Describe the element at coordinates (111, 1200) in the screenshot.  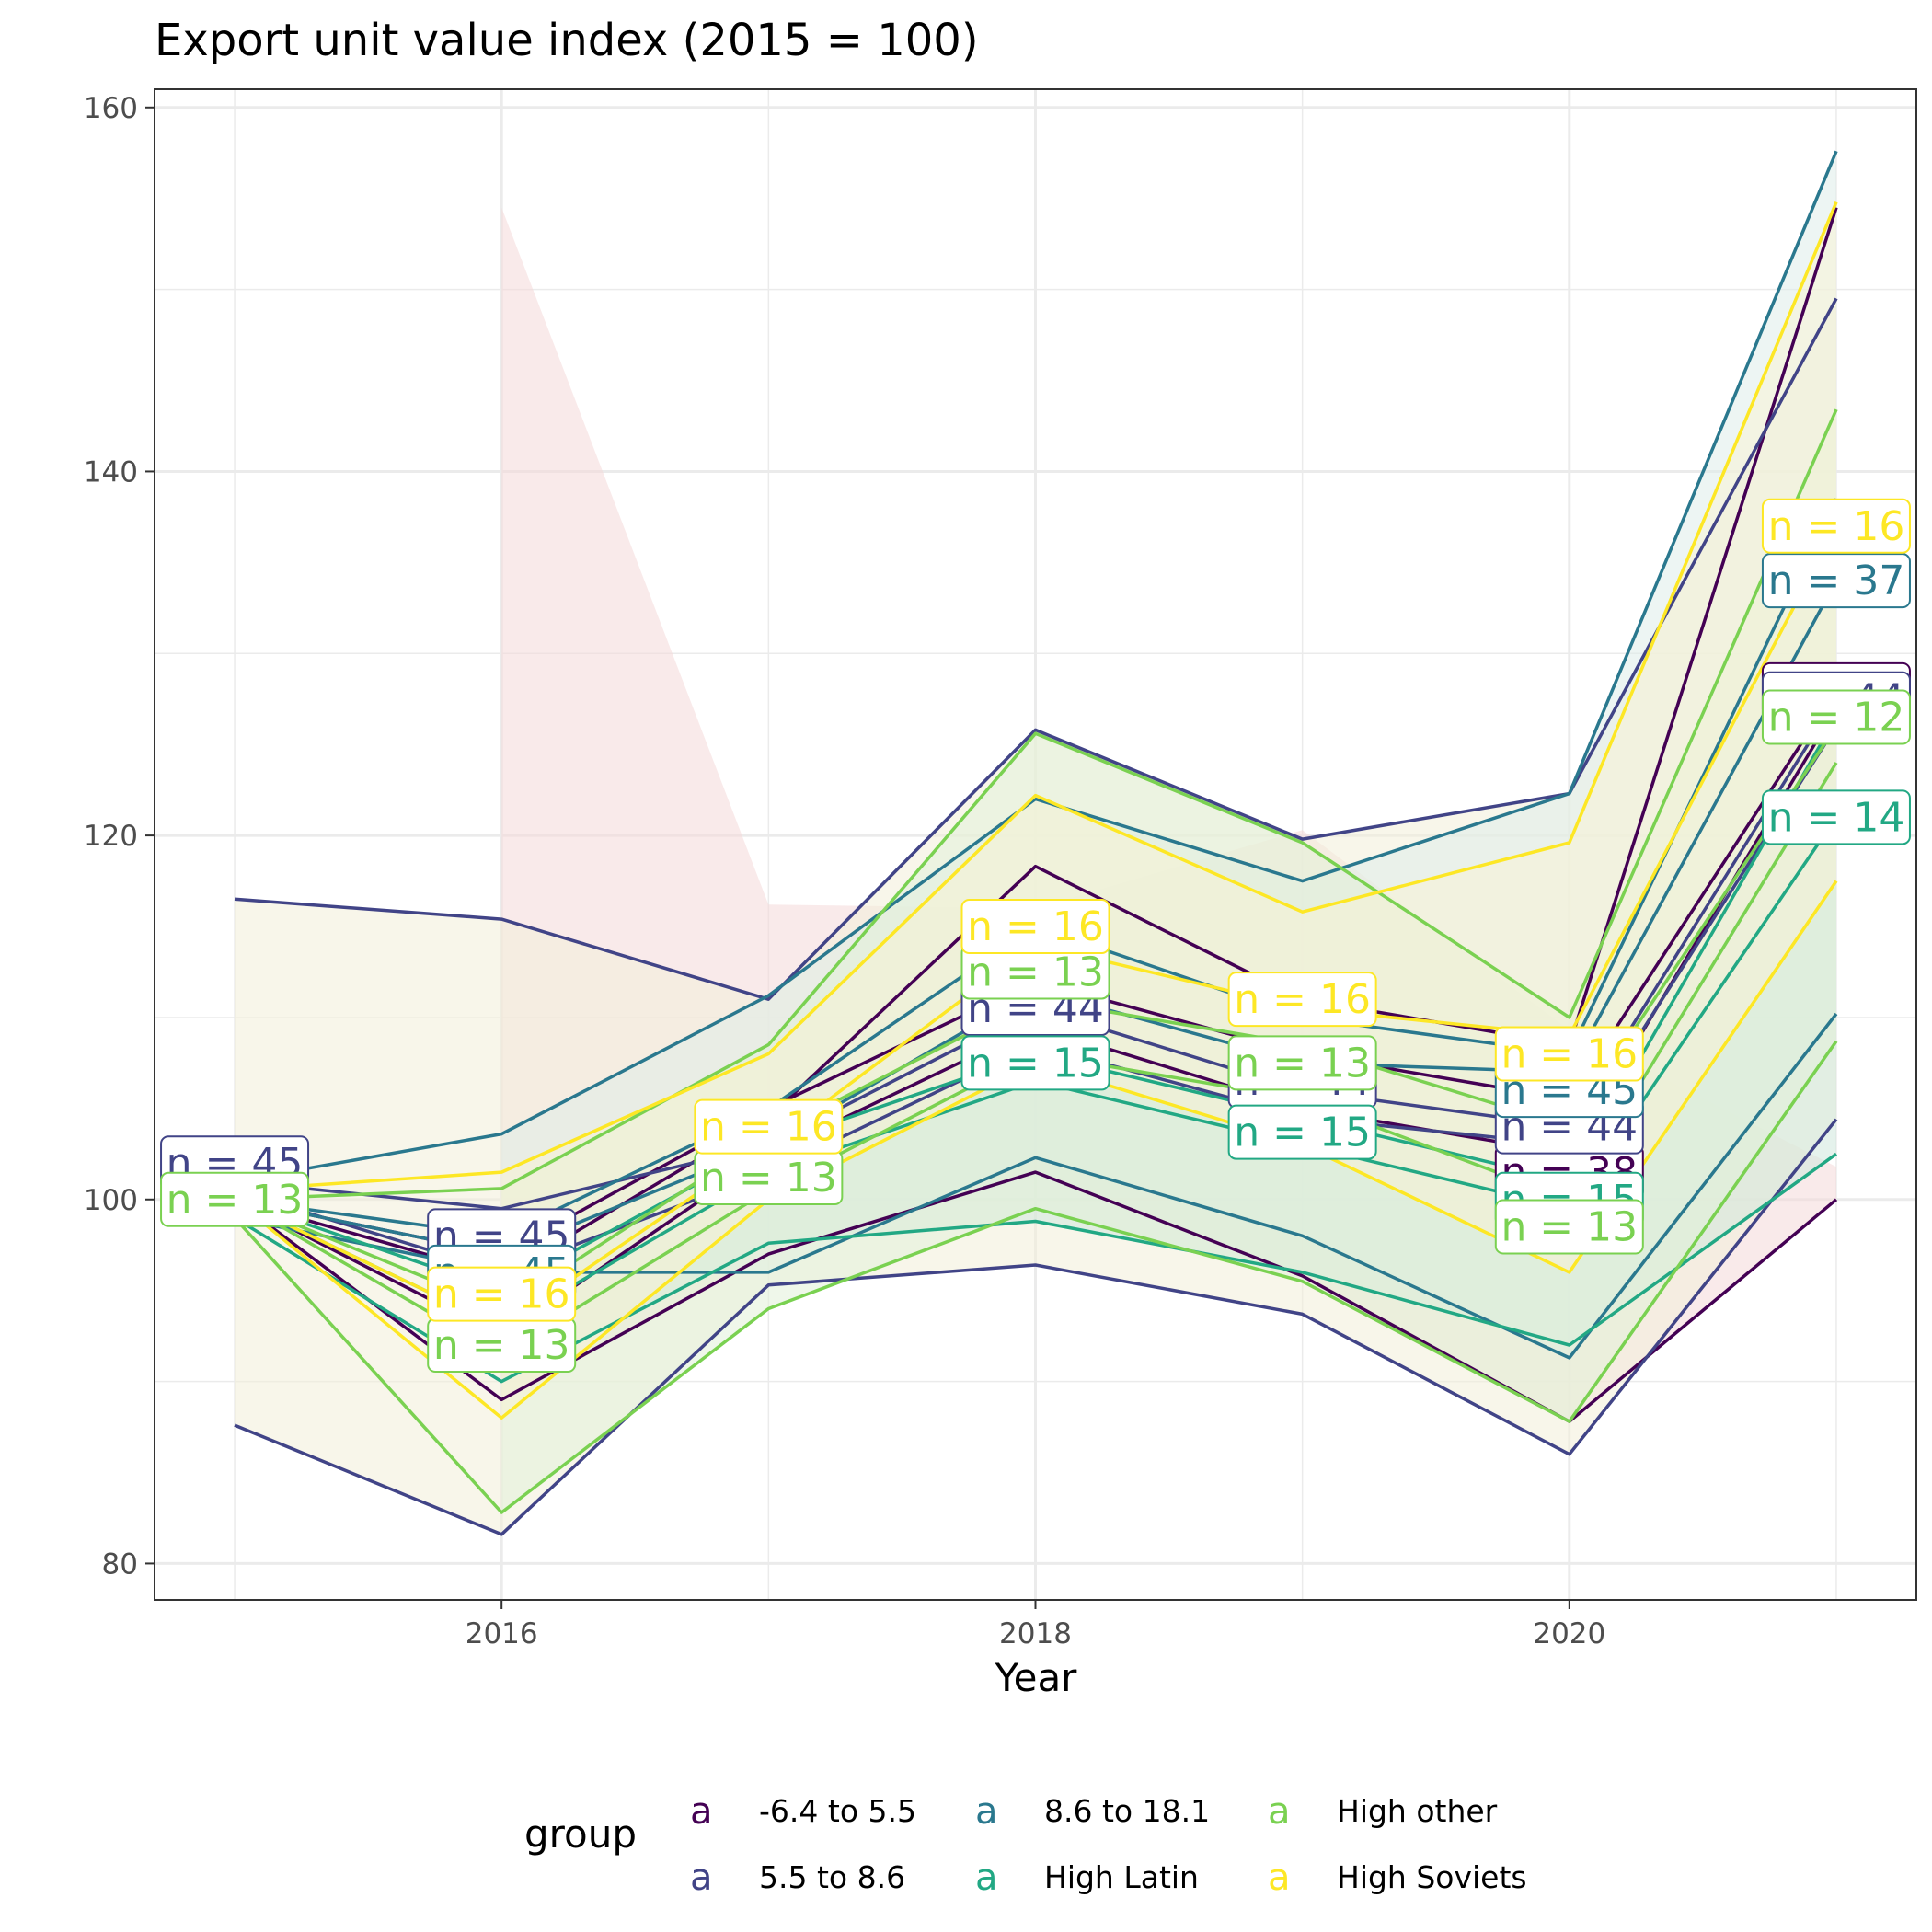
I see `y-tick-label: 100` at that location.